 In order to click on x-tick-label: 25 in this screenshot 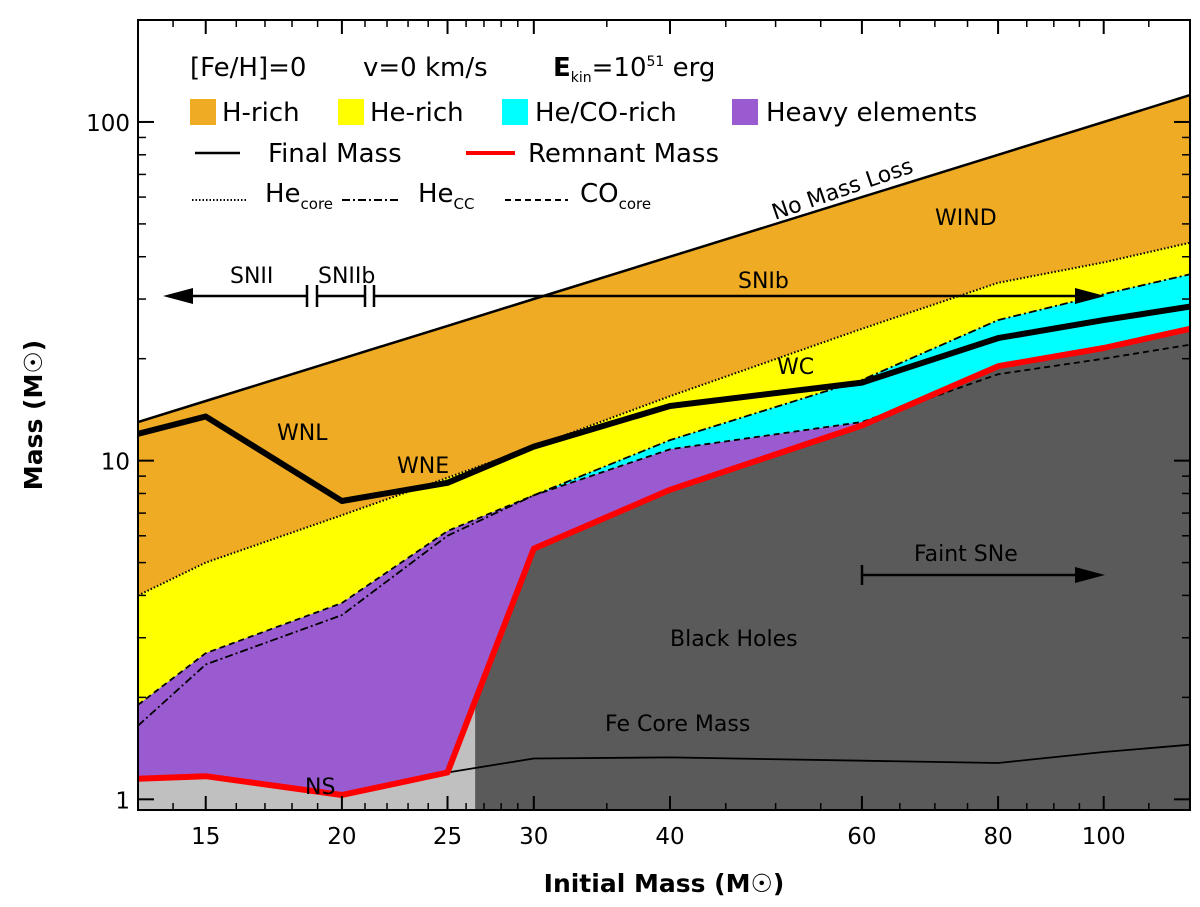, I will do `click(447, 837)`.